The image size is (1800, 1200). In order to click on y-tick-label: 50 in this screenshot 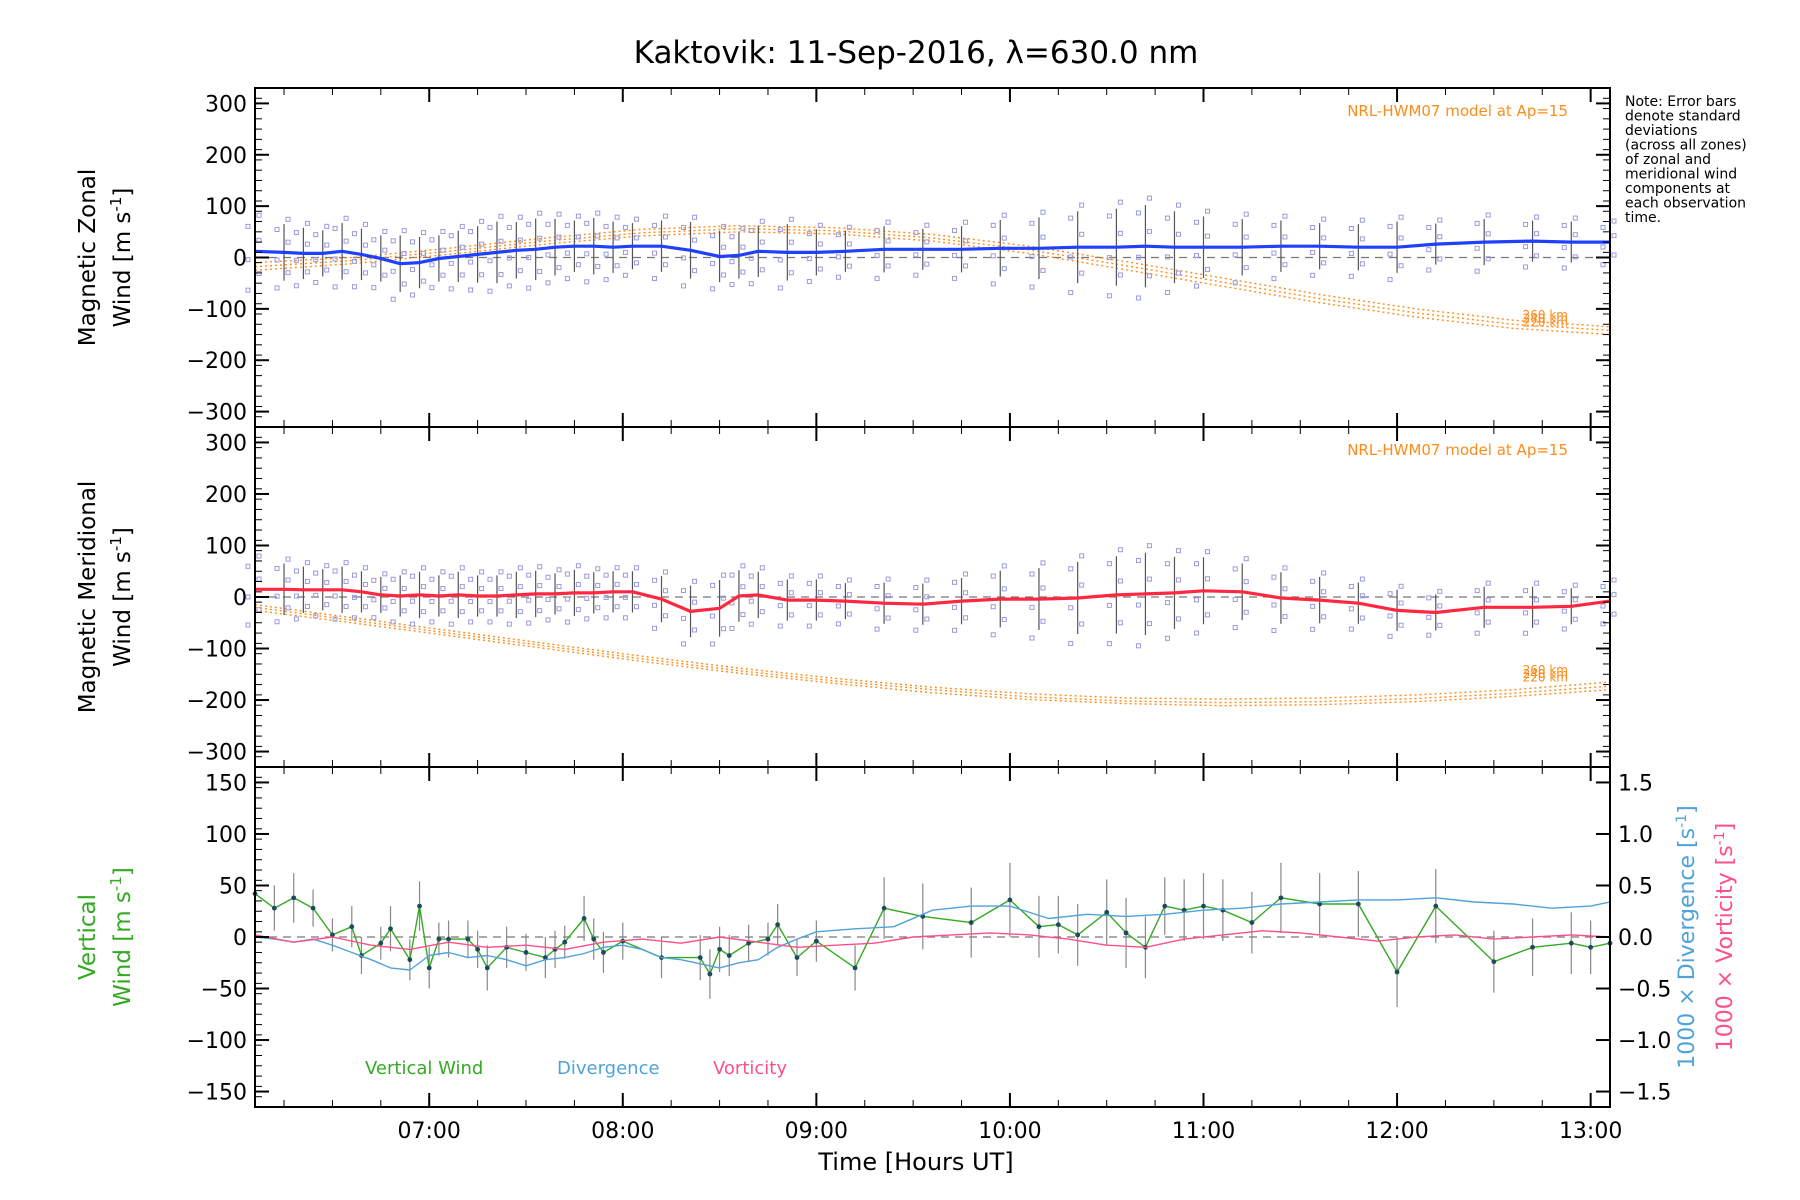, I will do `click(233, 886)`.